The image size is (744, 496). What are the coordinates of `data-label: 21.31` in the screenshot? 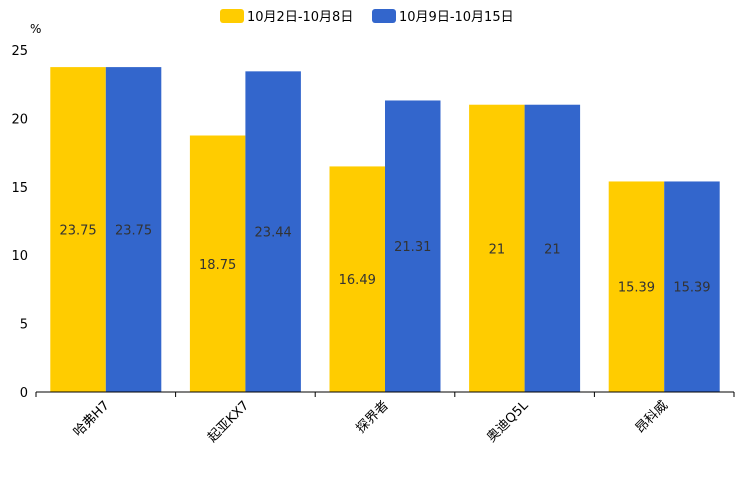 It's located at (412, 247).